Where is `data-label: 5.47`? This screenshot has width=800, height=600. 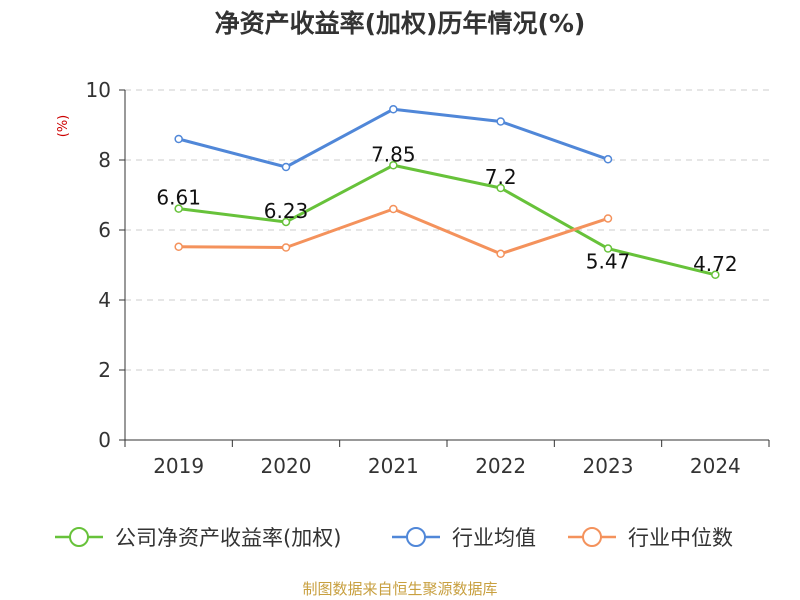 data-label: 5.47 is located at coordinates (608, 262).